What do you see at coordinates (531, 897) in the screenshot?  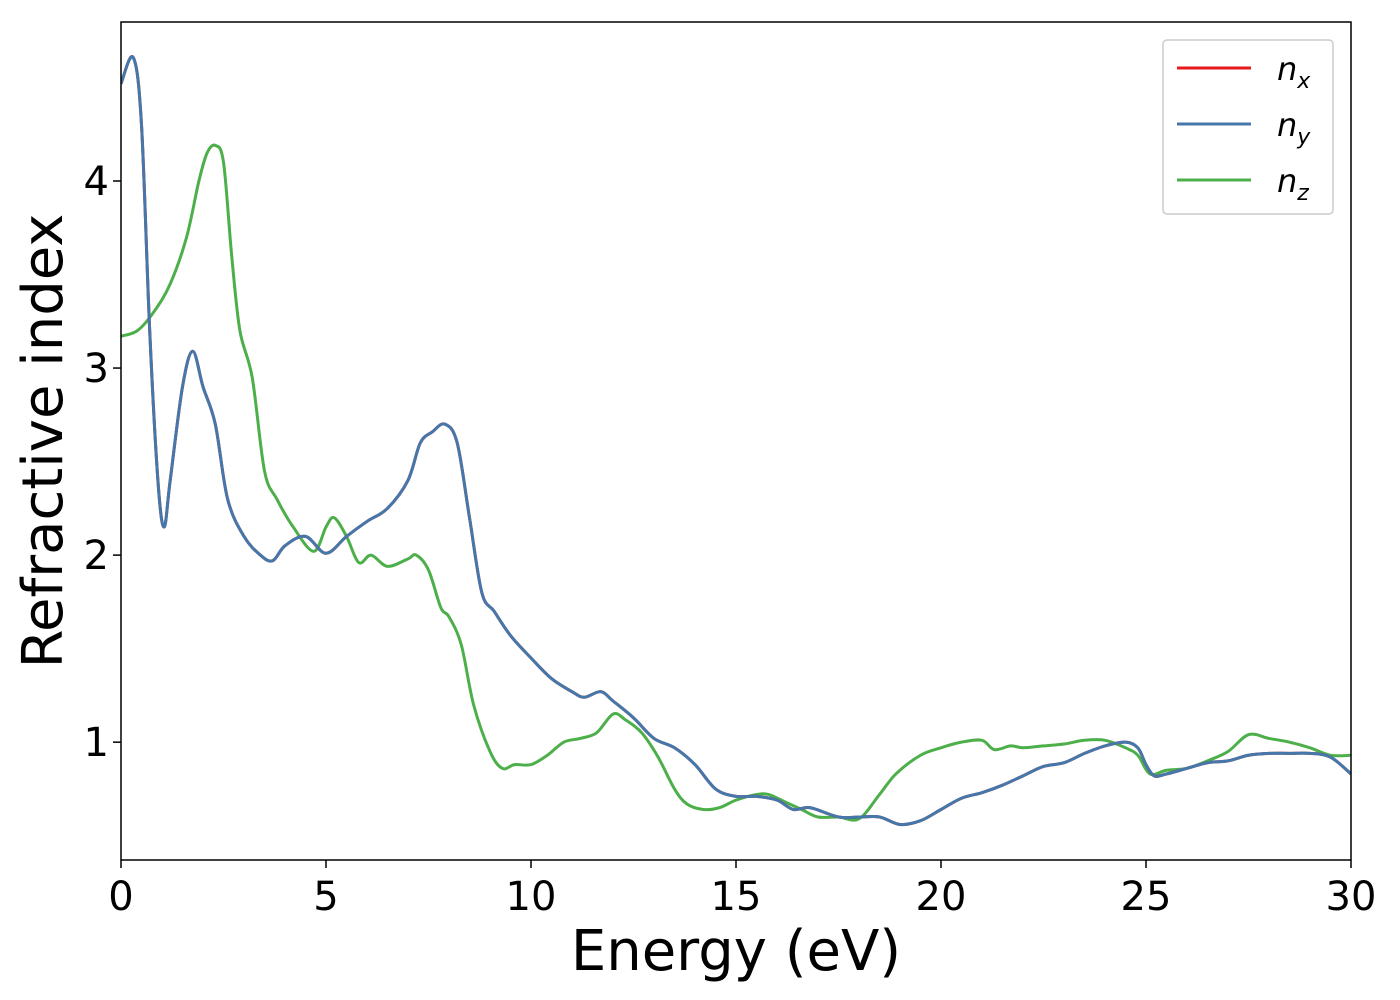 I see `x-tick-label: 10` at bounding box center [531, 897].